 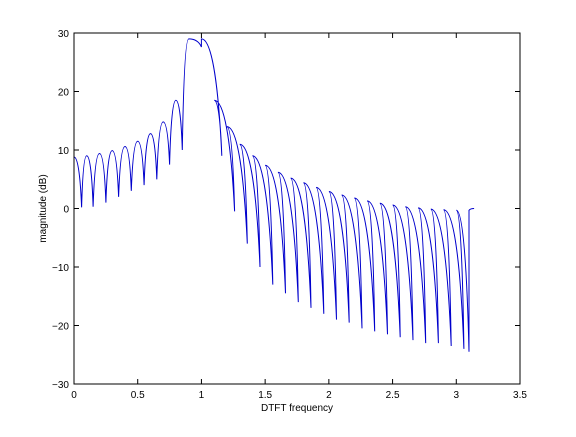 What do you see at coordinates (297, 408) in the screenshot?
I see `x-axis-label: DTFT frequency` at bounding box center [297, 408].